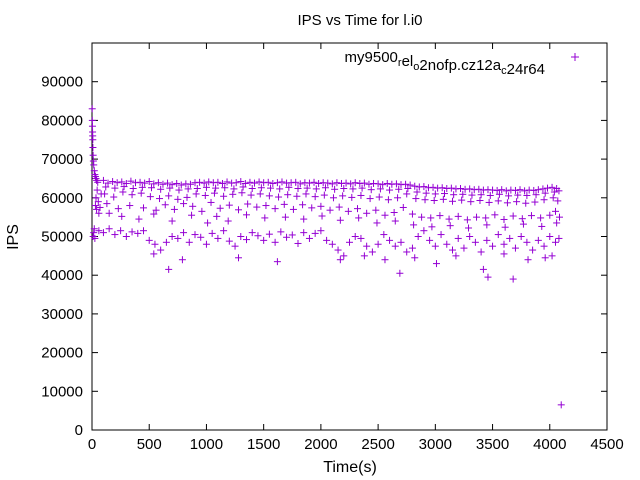 The width and height of the screenshot is (640, 480). Describe the element at coordinates (435, 444) in the screenshot. I see `x-tick-label: 3000` at that location.